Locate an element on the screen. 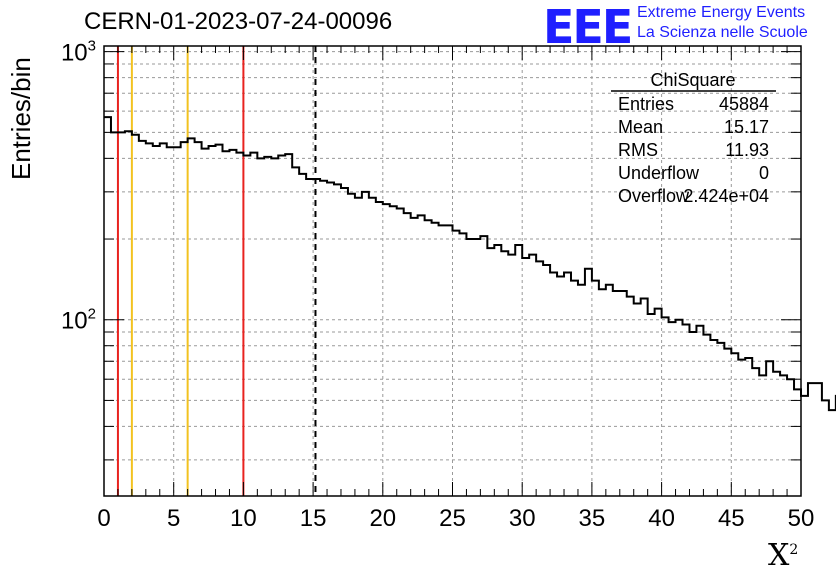 The image size is (836, 573). stats-row-value: 45884 is located at coordinates (744, 104).